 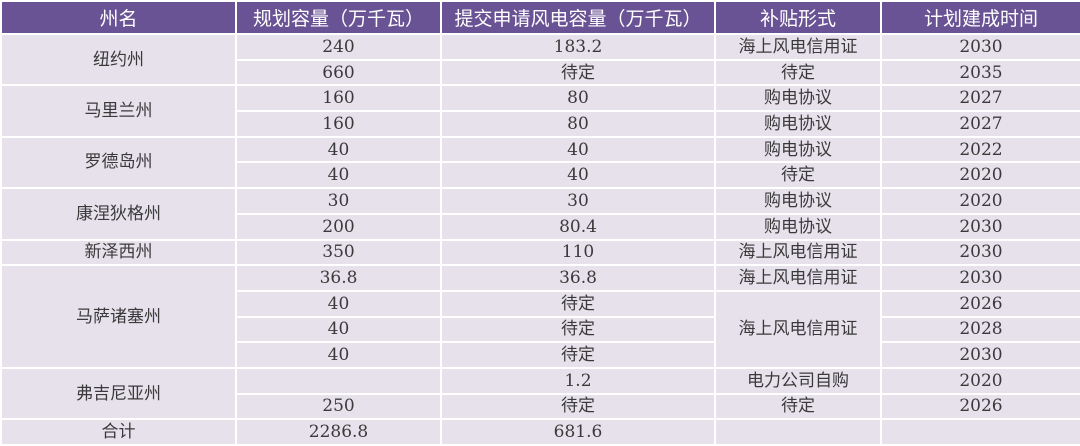 What do you see at coordinates (338, 380) in the screenshot?
I see `capacity-cell` at bounding box center [338, 380].